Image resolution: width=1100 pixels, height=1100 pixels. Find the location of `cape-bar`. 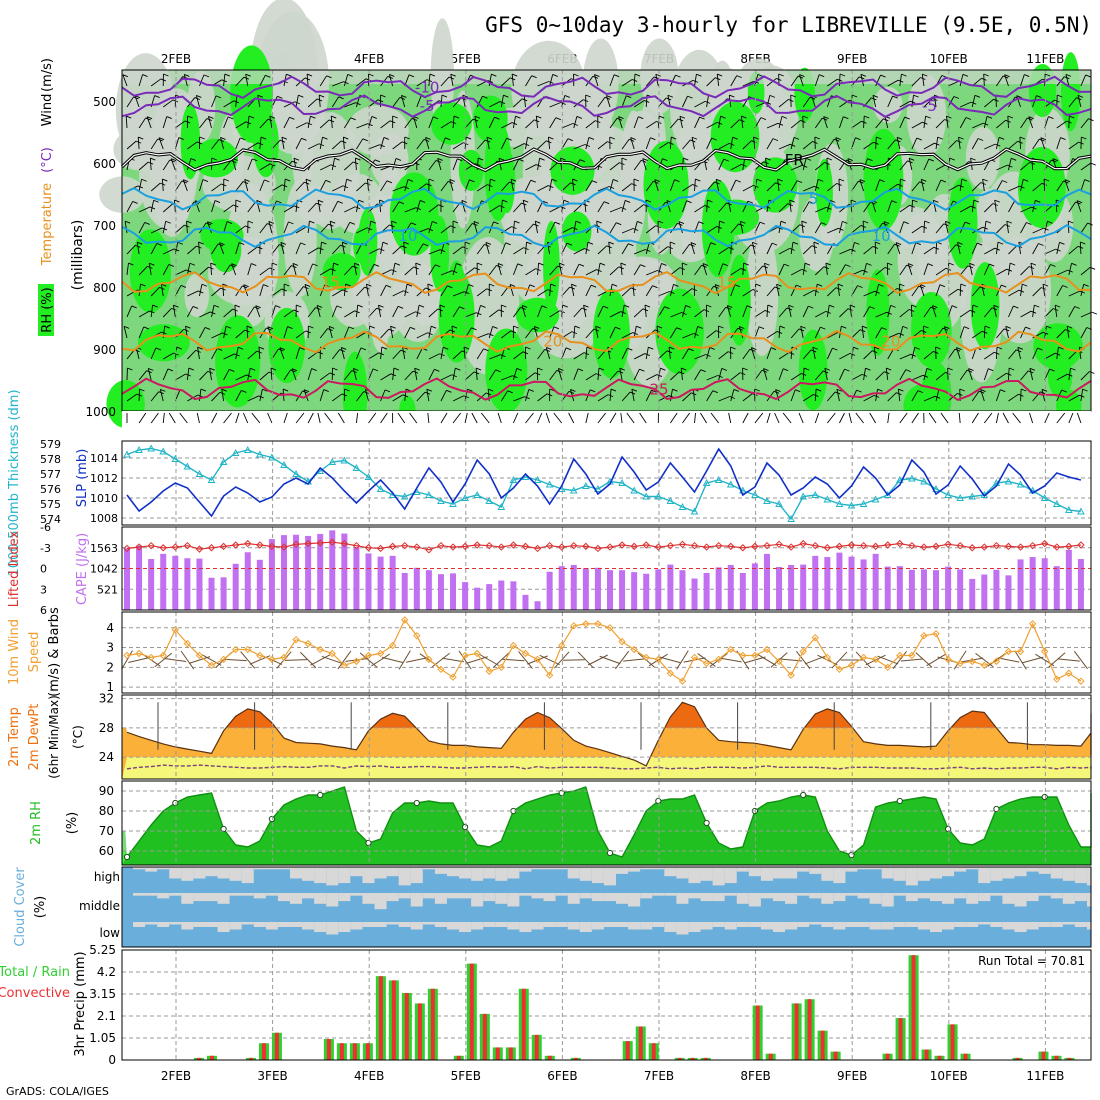

cape-bar is located at coordinates (380, 583).